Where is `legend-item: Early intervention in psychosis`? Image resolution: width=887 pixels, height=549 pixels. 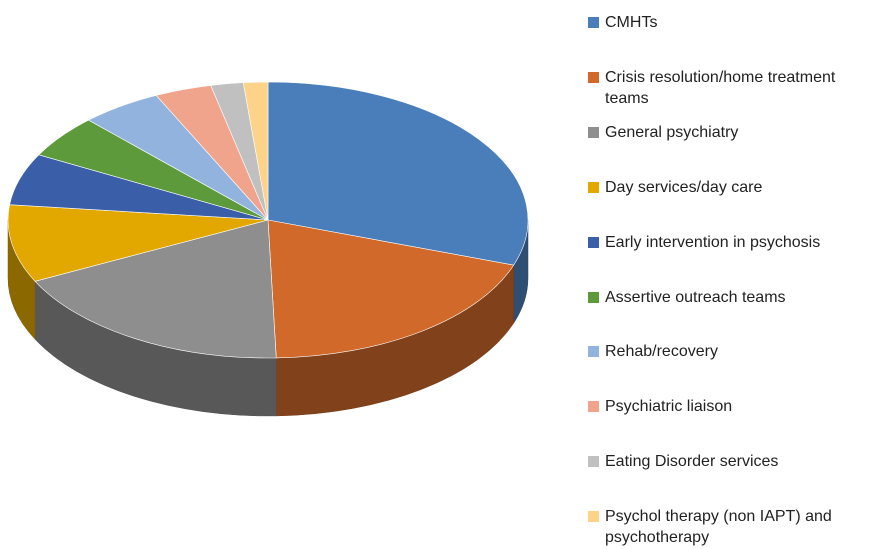
legend-item: Early intervention in psychosis is located at coordinates (734, 242).